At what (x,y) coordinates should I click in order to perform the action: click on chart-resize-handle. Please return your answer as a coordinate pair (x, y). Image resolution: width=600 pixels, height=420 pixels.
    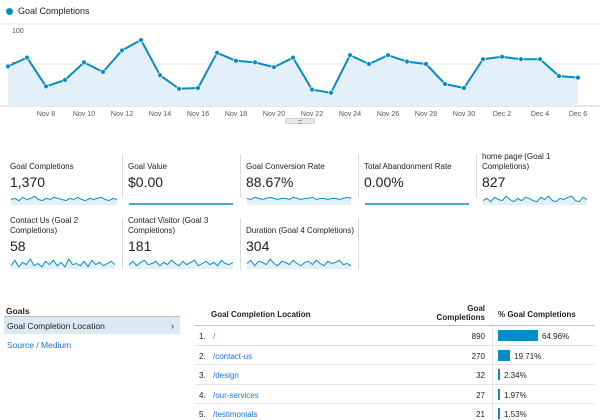
    Looking at the image, I should click on (300, 121).